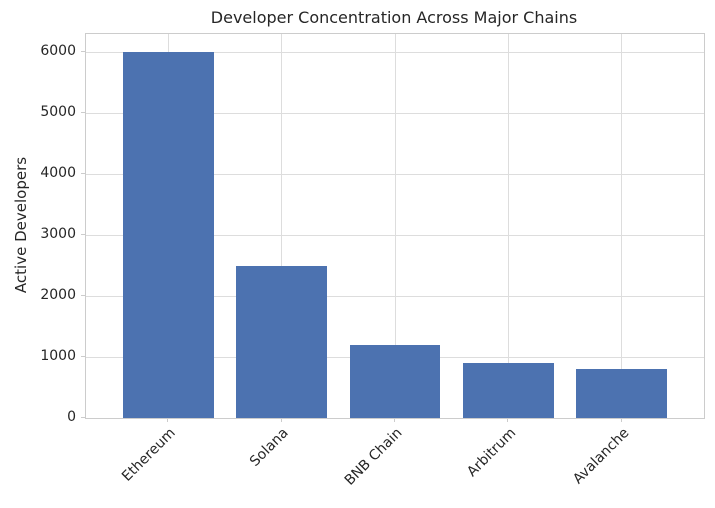  I want to click on bar-solana, so click(281, 341).